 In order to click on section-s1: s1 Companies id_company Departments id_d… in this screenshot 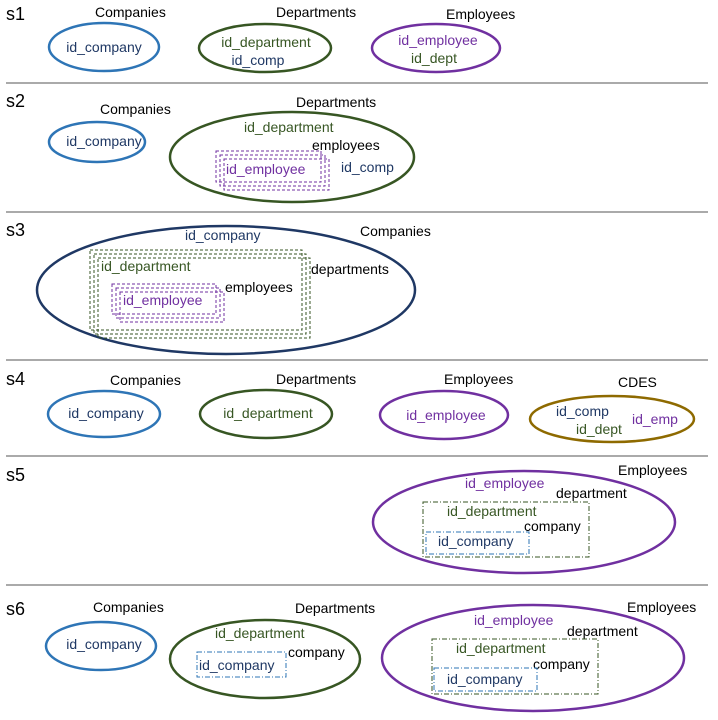, I will do `click(260, 39)`.